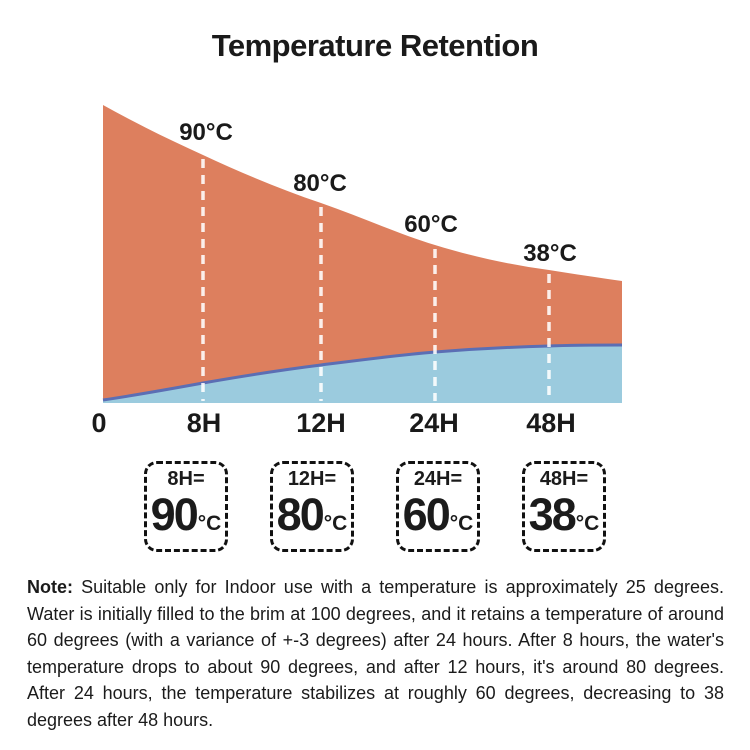 Image resolution: width=750 pixels, height=750 pixels. What do you see at coordinates (50, 587) in the screenshot?
I see `note-label: Note:` at bounding box center [50, 587].